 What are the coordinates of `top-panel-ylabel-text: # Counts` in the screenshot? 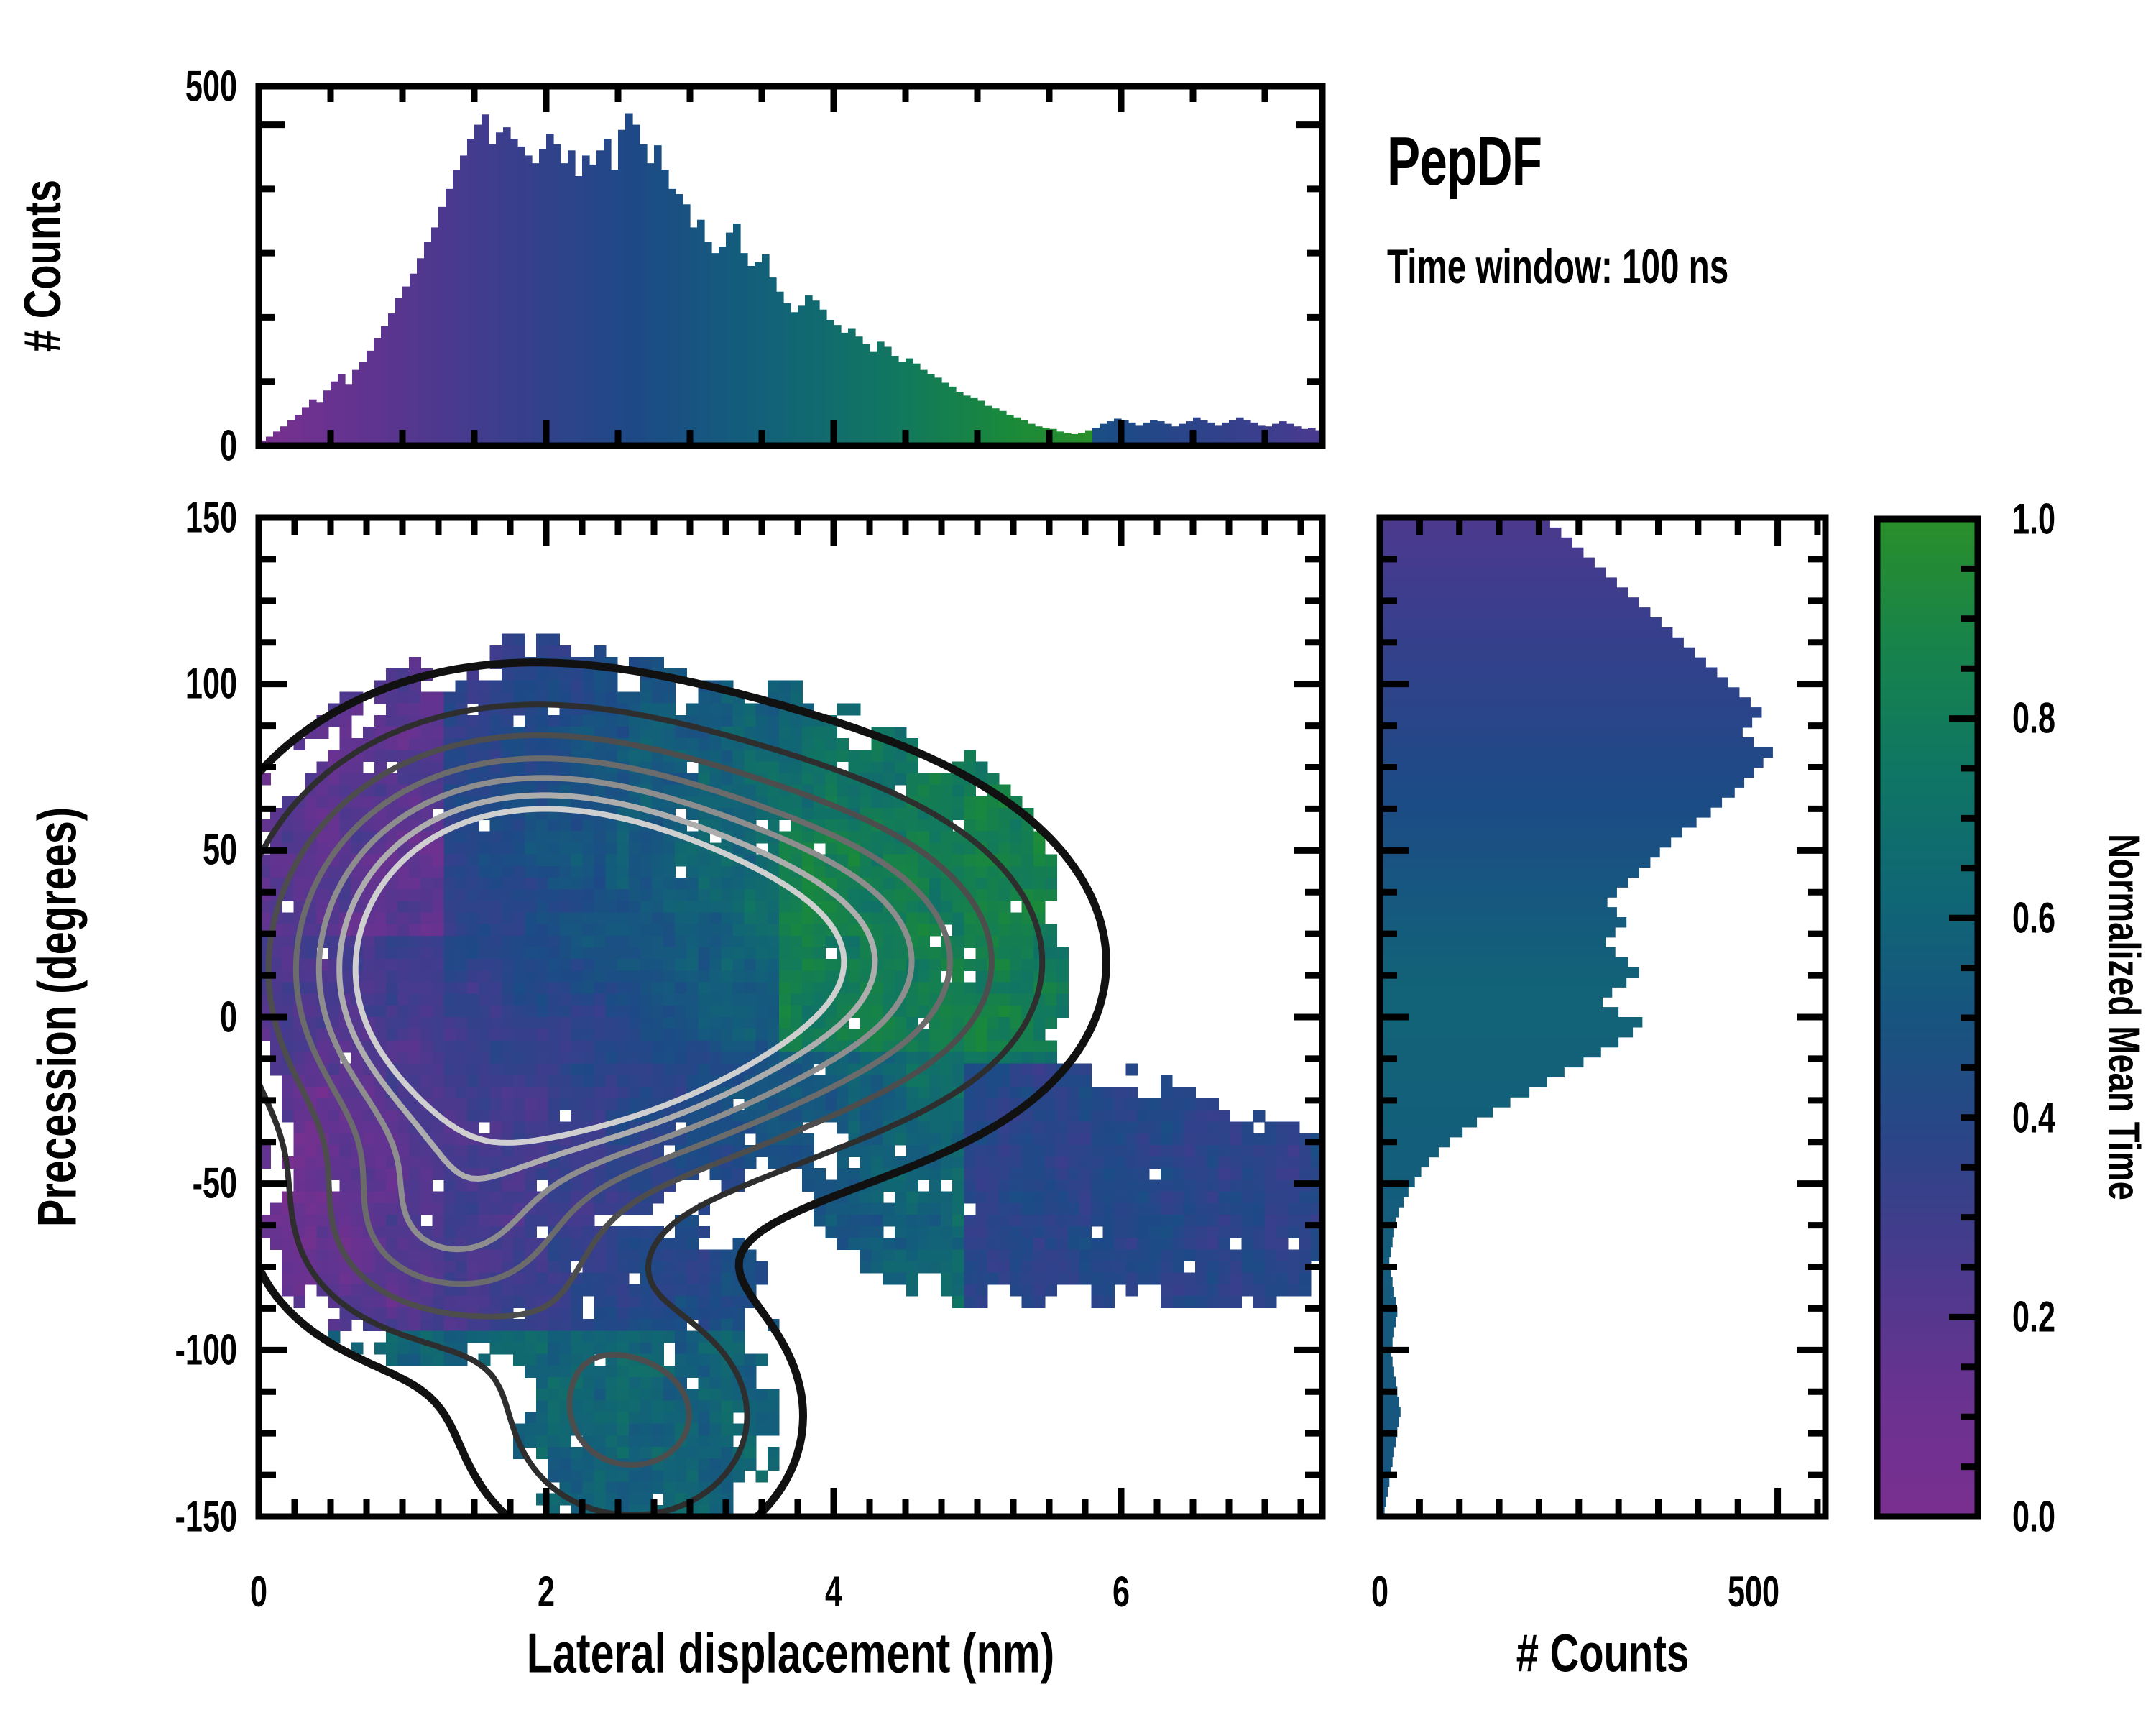 It's located at (43, 266).